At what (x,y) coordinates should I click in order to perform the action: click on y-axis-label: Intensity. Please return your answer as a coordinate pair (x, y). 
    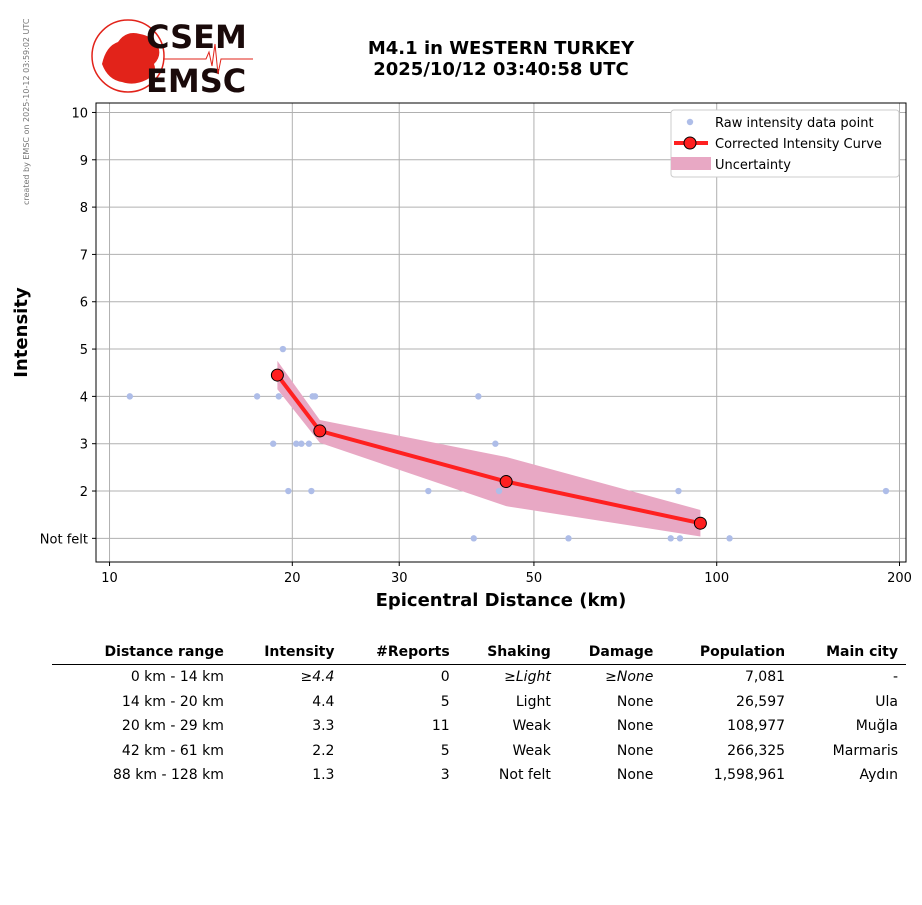
    Looking at the image, I should click on (21, 332).